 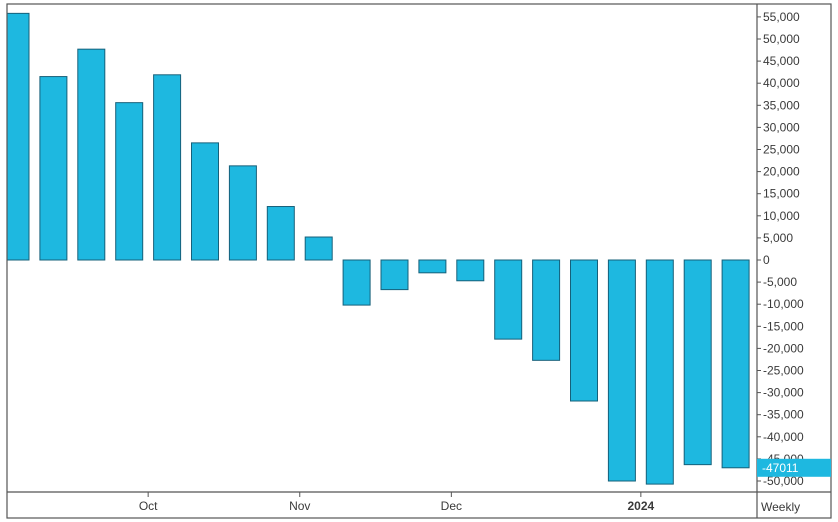 What do you see at coordinates (148, 506) in the screenshot?
I see `x-tick-label: Oct` at bounding box center [148, 506].